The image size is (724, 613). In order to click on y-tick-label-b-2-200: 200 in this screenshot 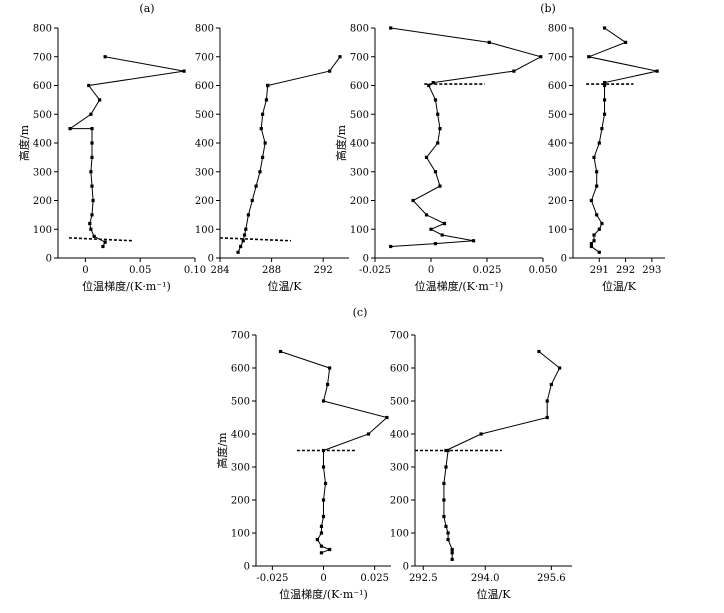, I will do `click(557, 201)`.